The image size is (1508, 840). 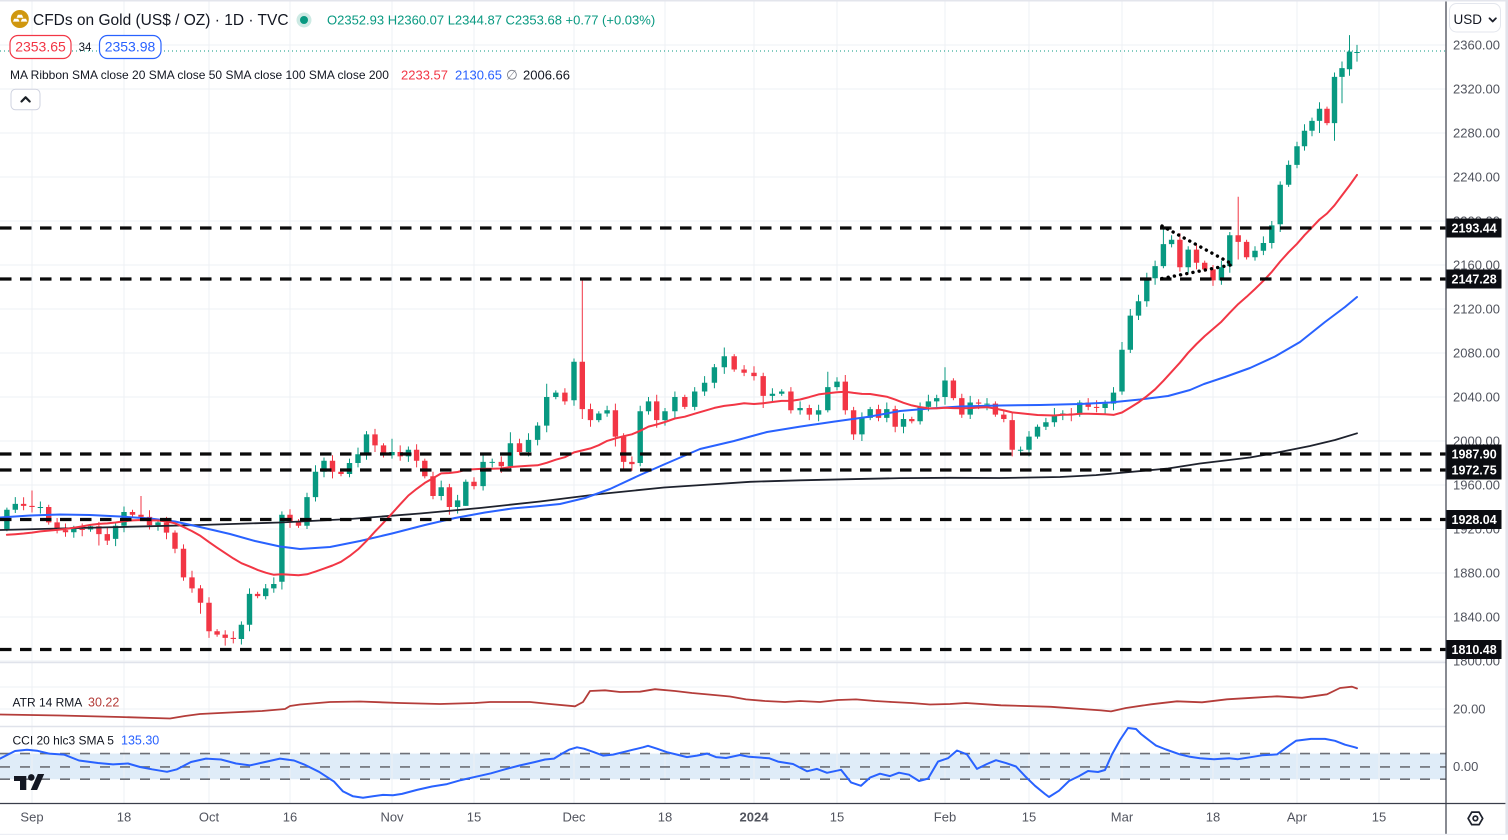 What do you see at coordinates (1476, 133) in the screenshot?
I see `svg-text: 2280.00` at bounding box center [1476, 133].